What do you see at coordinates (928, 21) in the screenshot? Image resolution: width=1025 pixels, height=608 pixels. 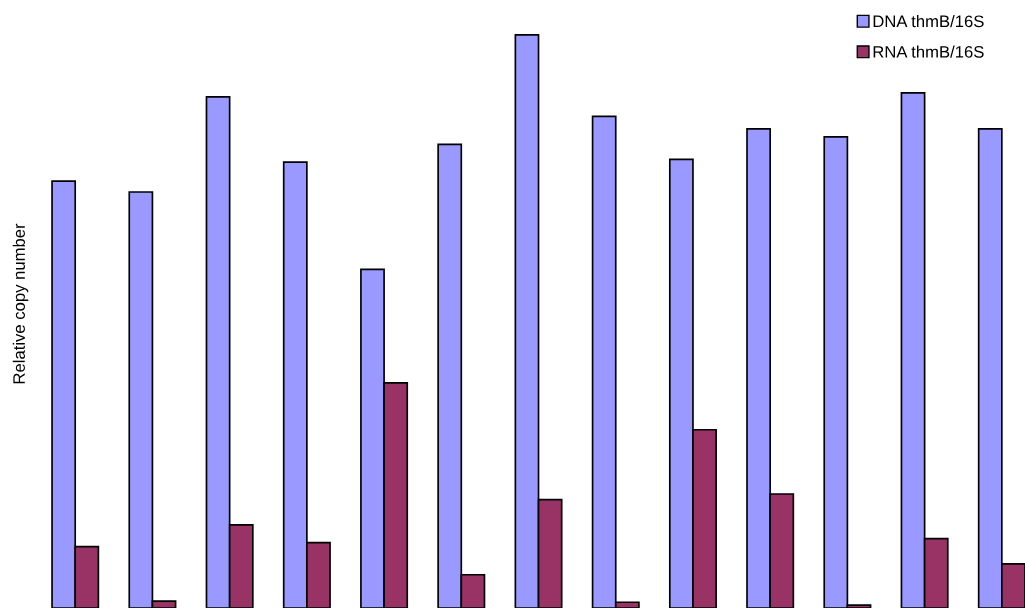 I see `legend-label: DNA thmB/16S` at bounding box center [928, 21].